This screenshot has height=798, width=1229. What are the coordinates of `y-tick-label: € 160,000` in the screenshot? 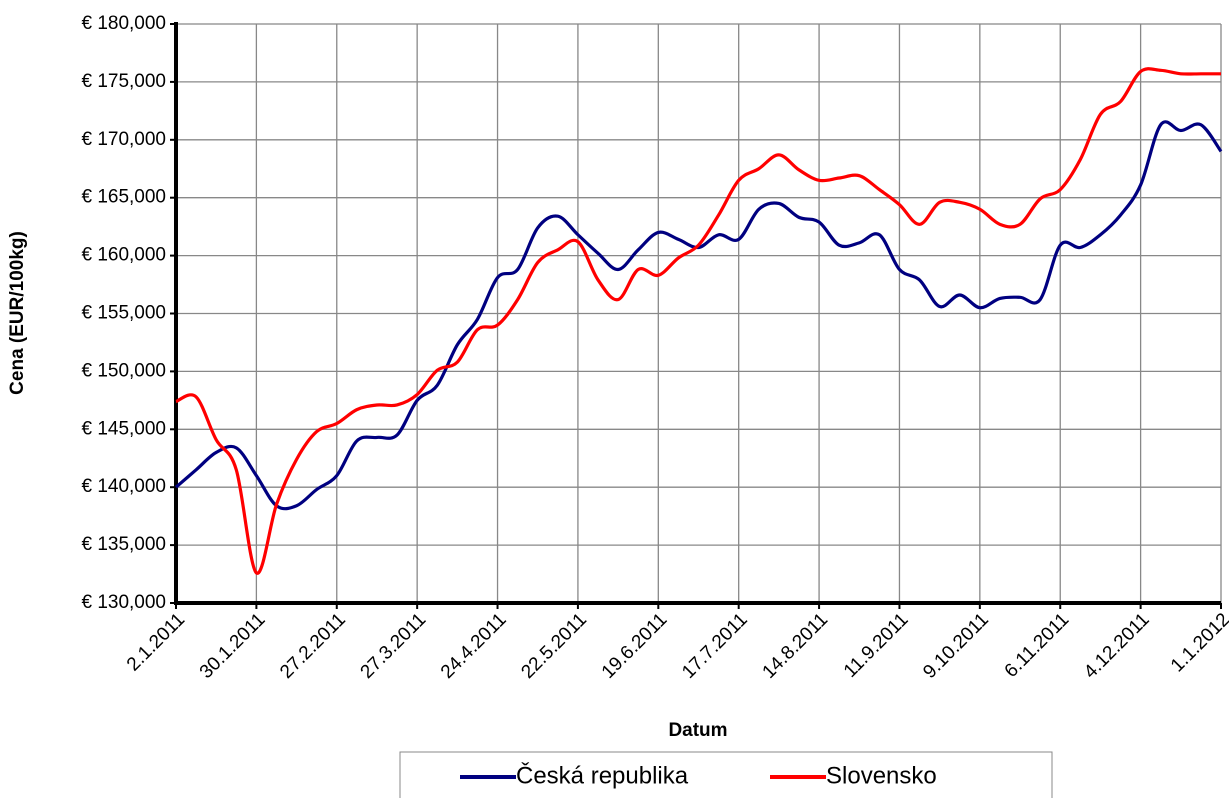 It's located at (123, 255).